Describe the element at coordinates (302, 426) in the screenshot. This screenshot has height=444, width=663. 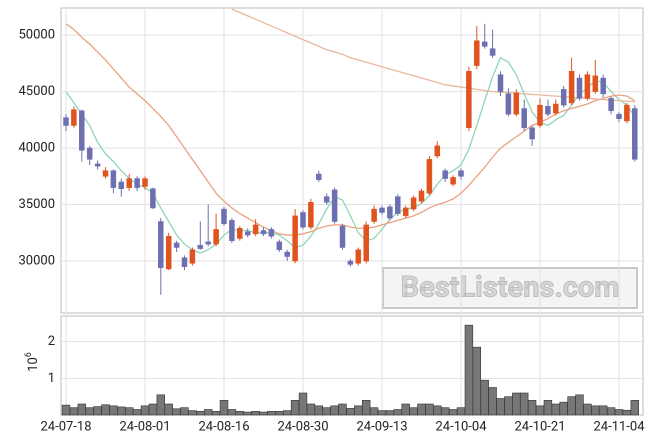
I see `x-tick-label: 24-08-30` at that location.